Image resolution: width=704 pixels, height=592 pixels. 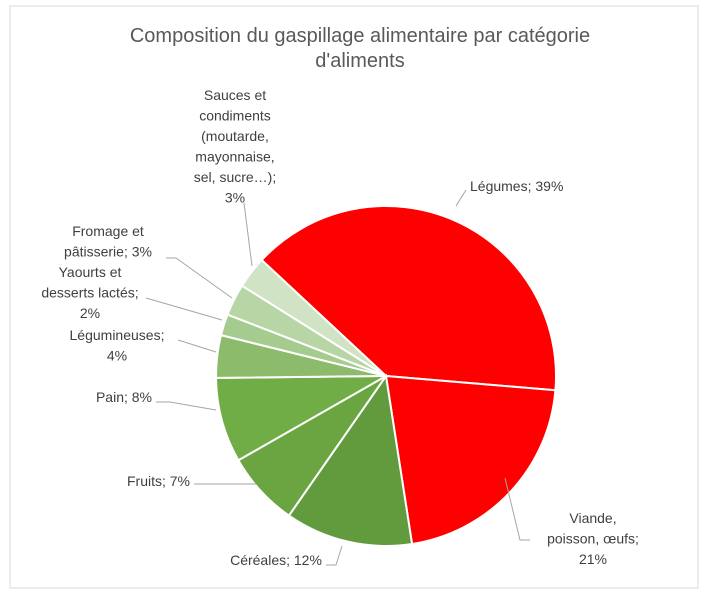 I want to click on data-label: Légumineuses; 4%, so click(x=117, y=345).